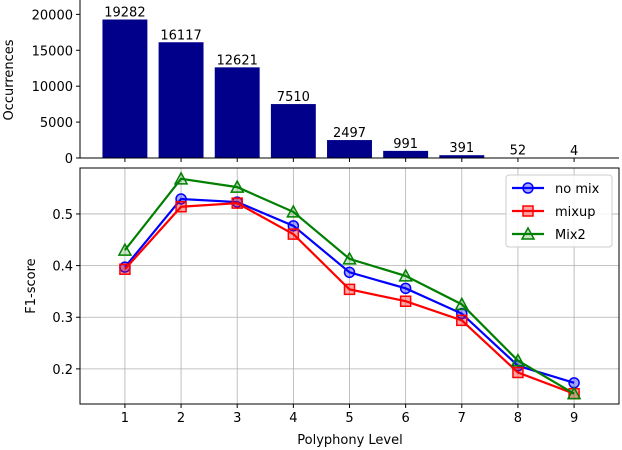 The width and height of the screenshot is (622, 450). What do you see at coordinates (461, 148) in the screenshot?
I see `bar-value-label: 391` at bounding box center [461, 148].